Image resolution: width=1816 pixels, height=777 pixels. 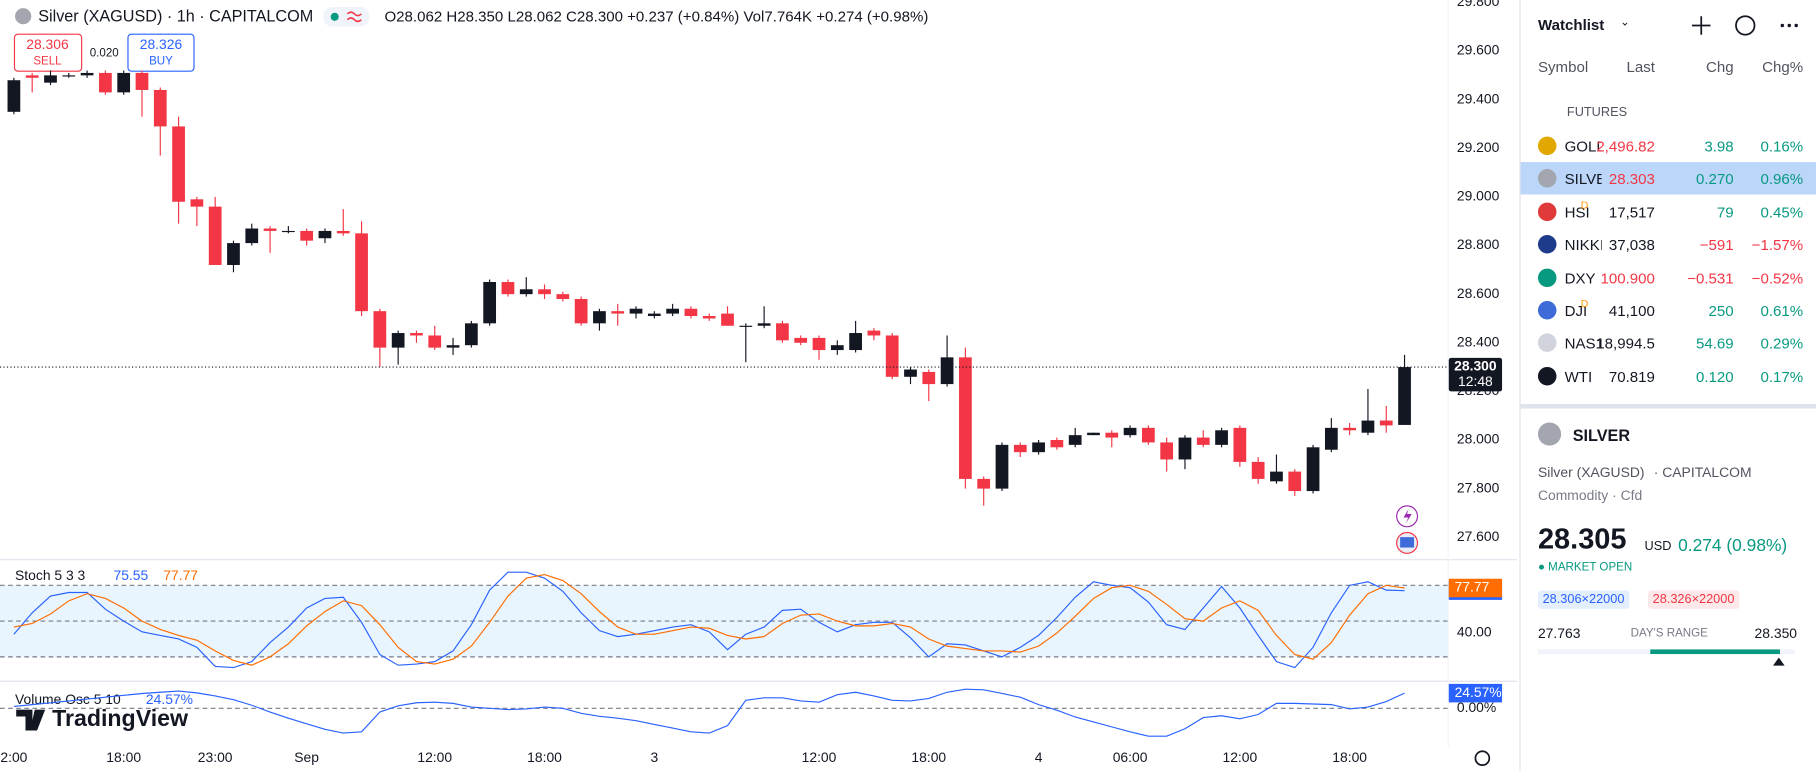 I want to click on x-tick-label: 3, so click(x=654, y=757).